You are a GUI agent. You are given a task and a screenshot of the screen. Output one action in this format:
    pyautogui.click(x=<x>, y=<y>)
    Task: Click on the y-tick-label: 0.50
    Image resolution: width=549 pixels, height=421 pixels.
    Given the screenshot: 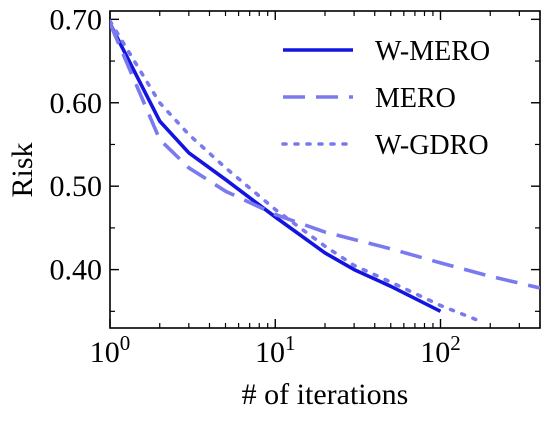 What is the action you would take?
    pyautogui.click(x=76, y=186)
    